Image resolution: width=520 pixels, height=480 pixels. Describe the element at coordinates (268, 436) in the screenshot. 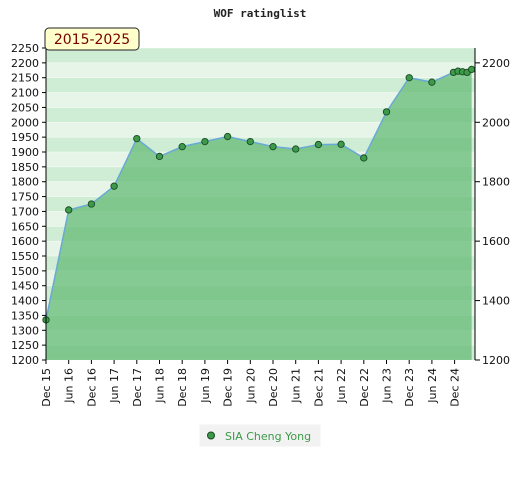

I see `legend-label: SIA Cheng Yong` at that location.